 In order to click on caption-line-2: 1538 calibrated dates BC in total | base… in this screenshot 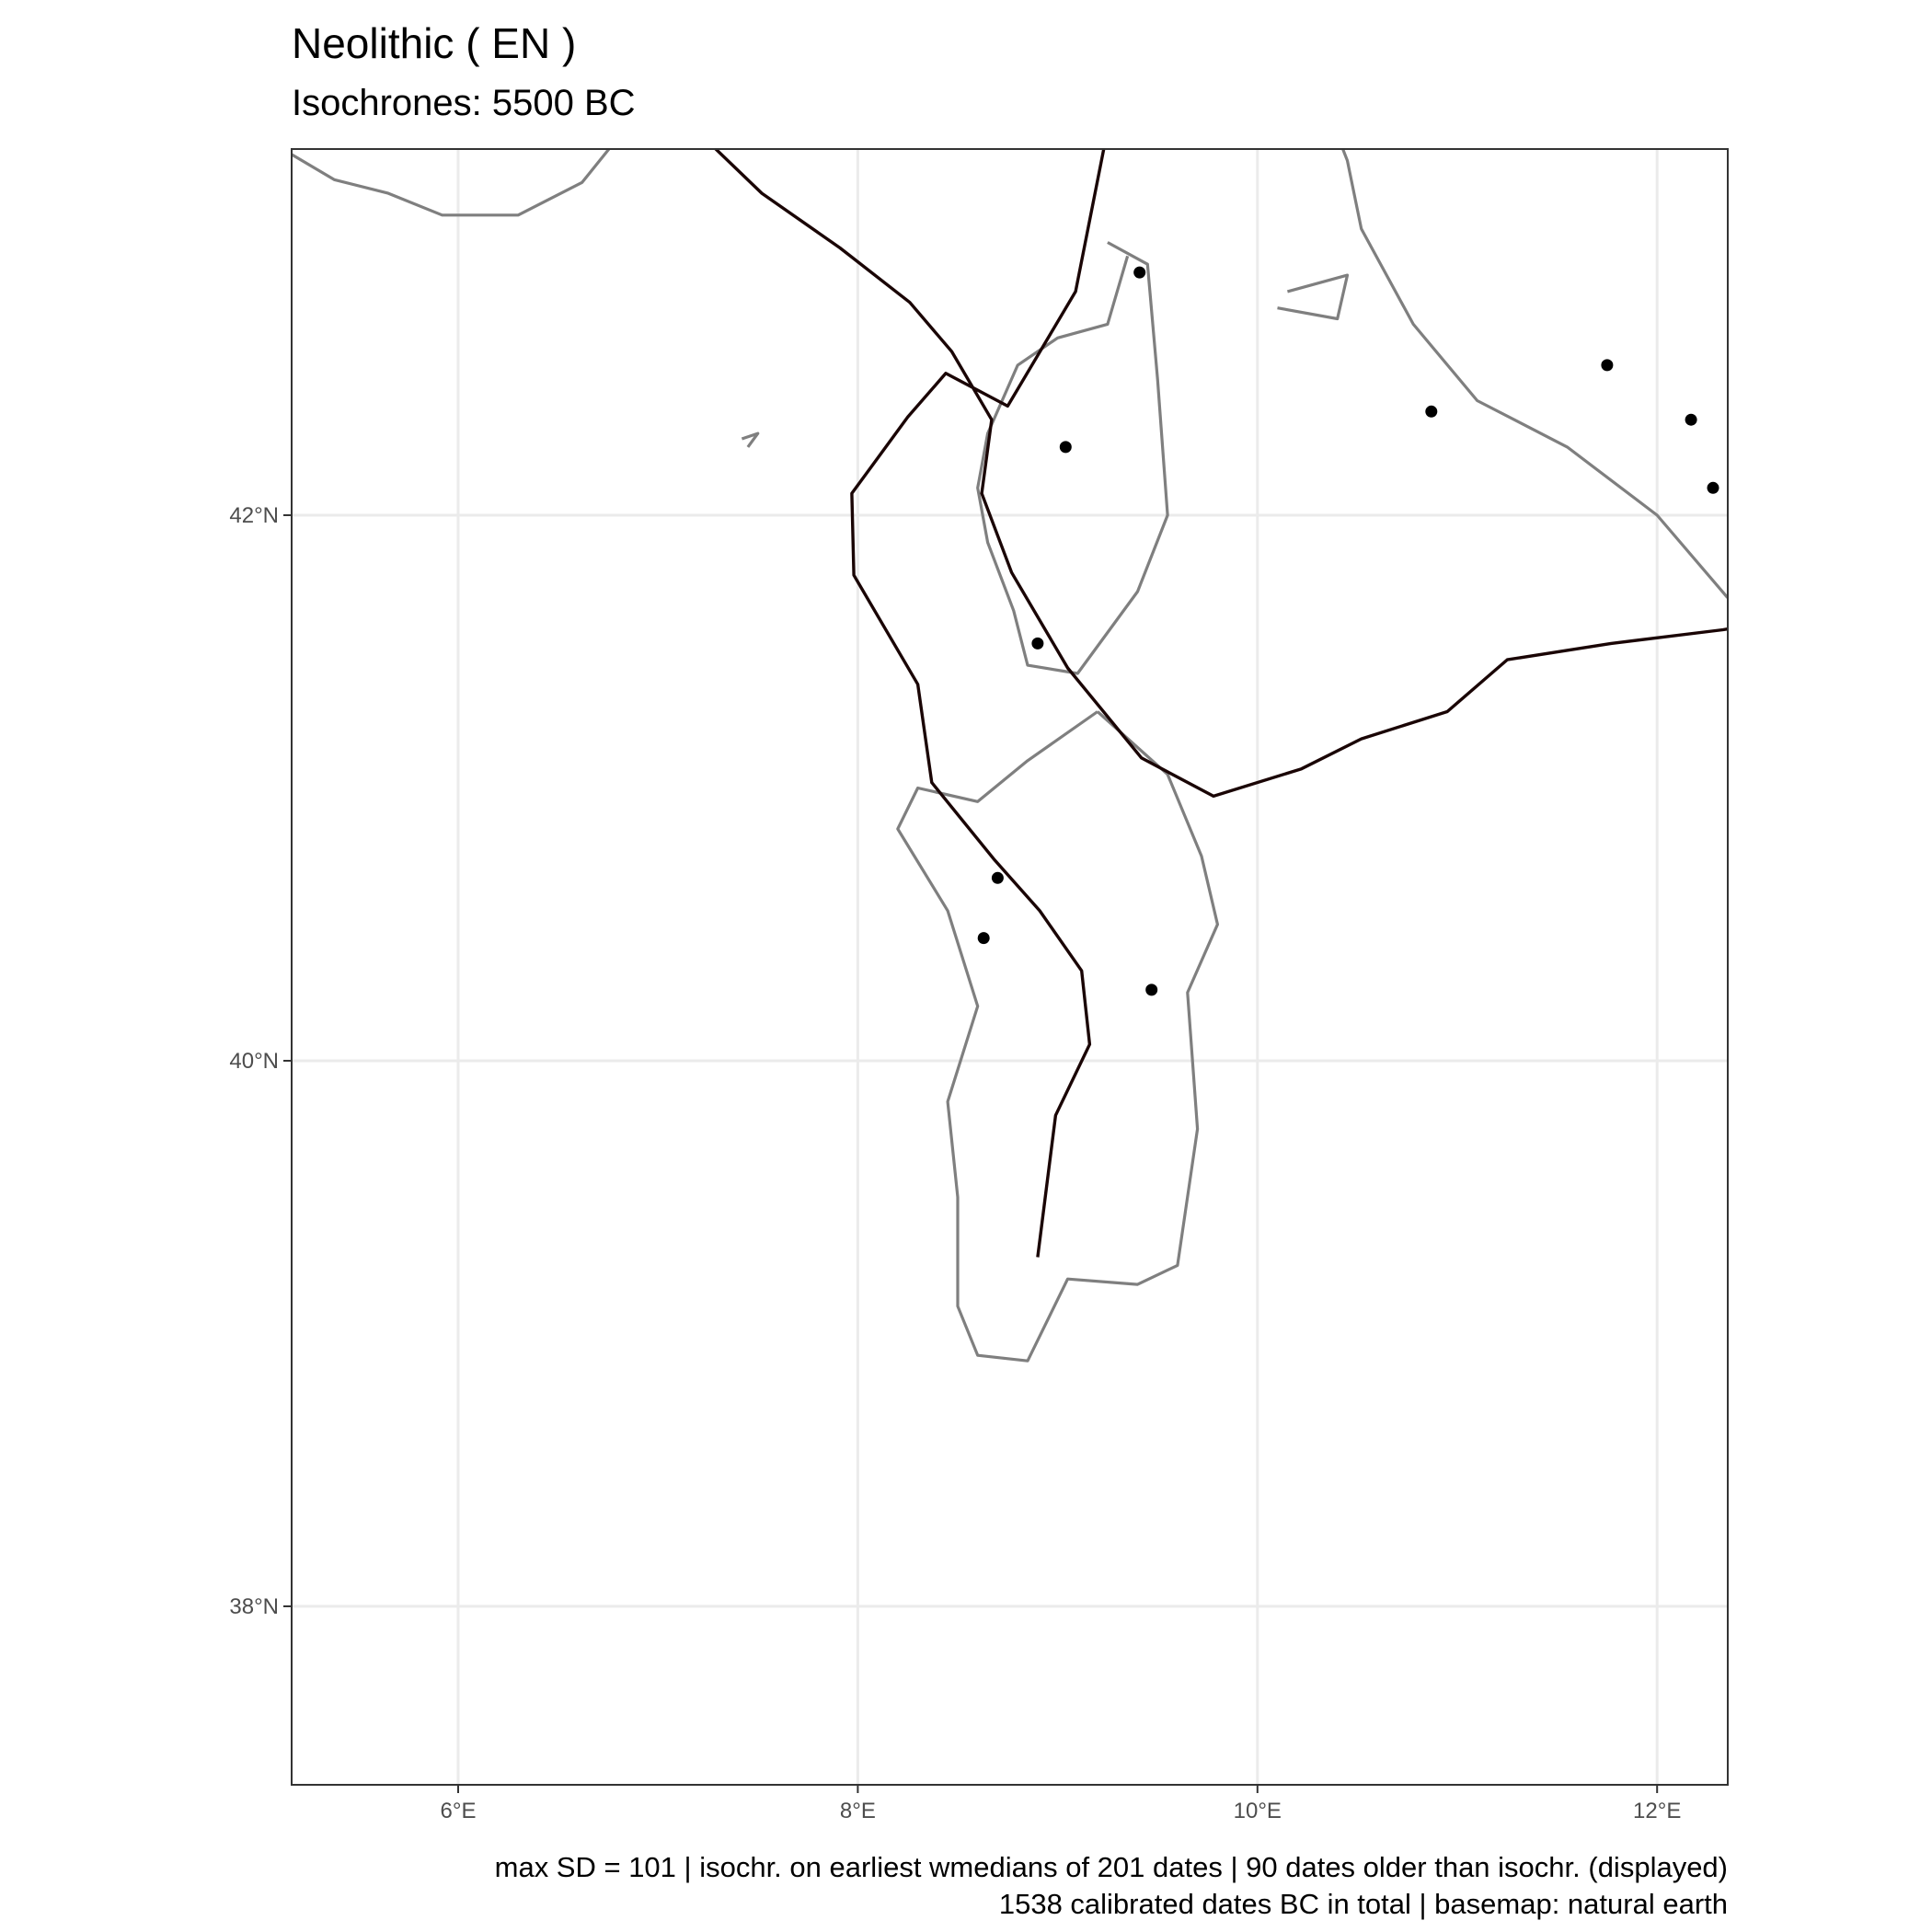, I will do `click(1363, 1904)`.